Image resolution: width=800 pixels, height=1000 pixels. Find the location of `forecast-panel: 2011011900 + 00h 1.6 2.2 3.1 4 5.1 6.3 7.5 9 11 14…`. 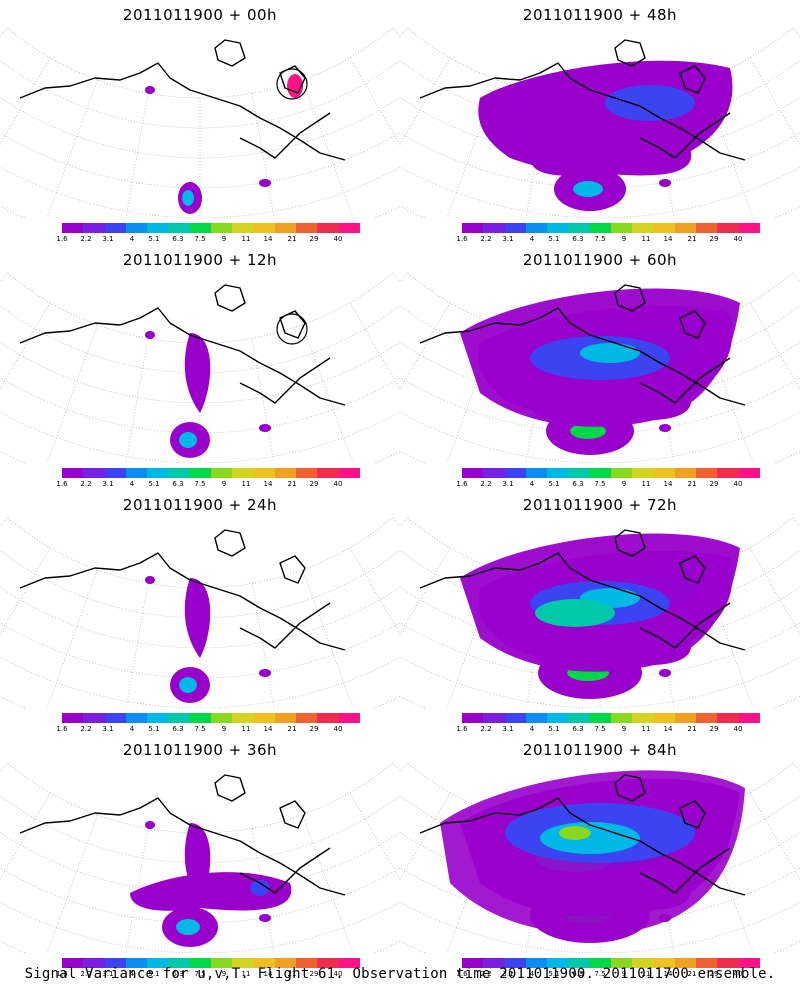

forecast-panel: 2011011900 + 00h 1.6 2.2 3.1 4 5.1 6.3 7.5 9 11 14… is located at coordinates (200, 122).